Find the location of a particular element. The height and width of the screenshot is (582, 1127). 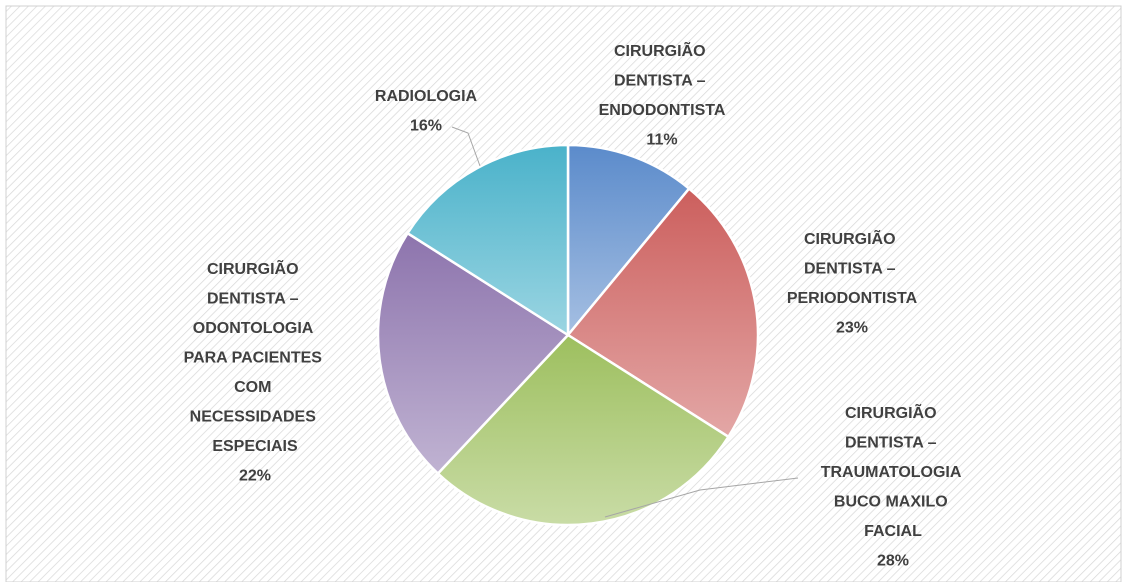

value-label: 23% is located at coordinates (852, 328).